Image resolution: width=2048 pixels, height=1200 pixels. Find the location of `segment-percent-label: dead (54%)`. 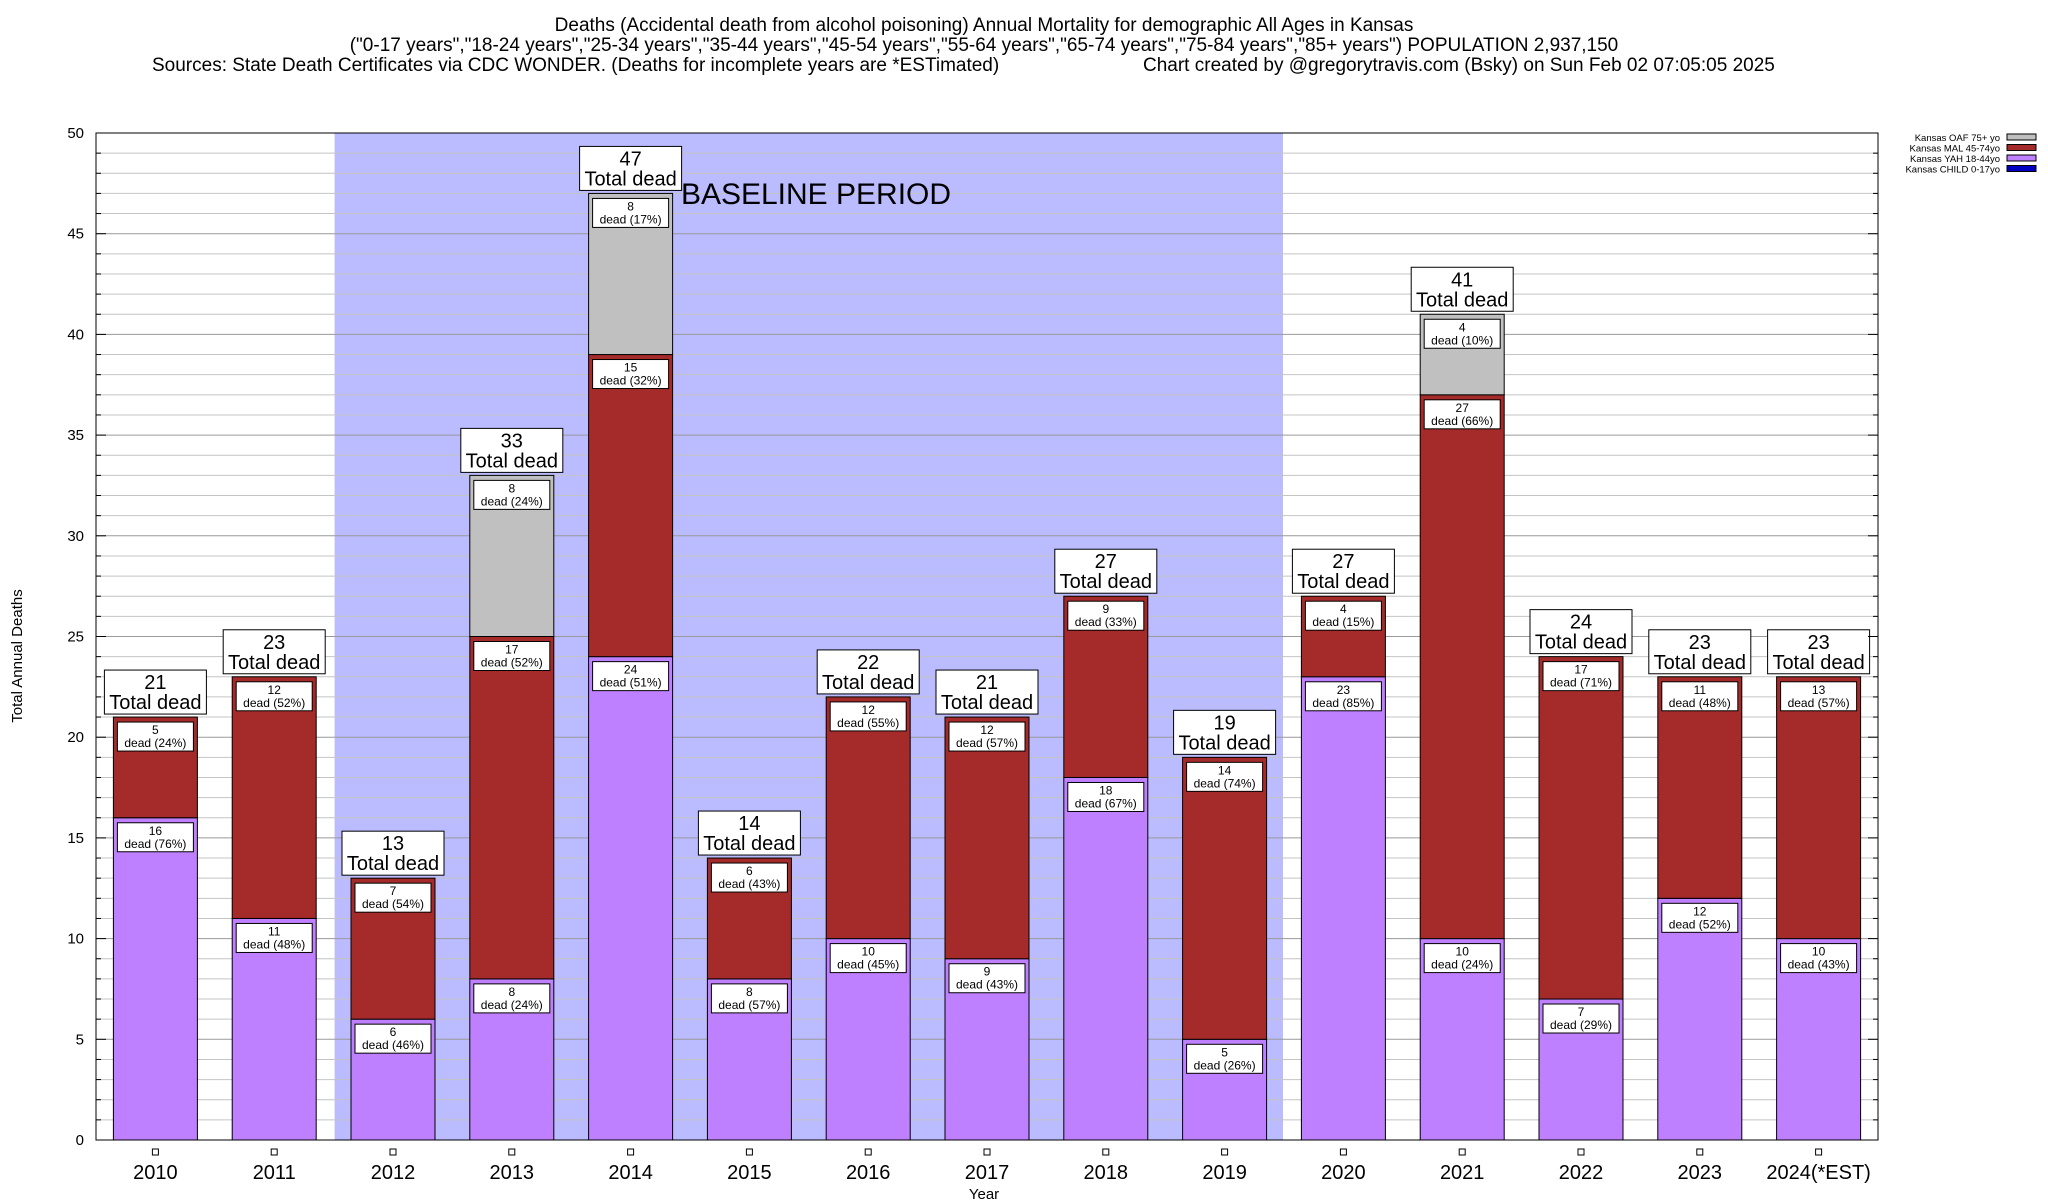

segment-percent-label: dead (54%) is located at coordinates (393, 904).